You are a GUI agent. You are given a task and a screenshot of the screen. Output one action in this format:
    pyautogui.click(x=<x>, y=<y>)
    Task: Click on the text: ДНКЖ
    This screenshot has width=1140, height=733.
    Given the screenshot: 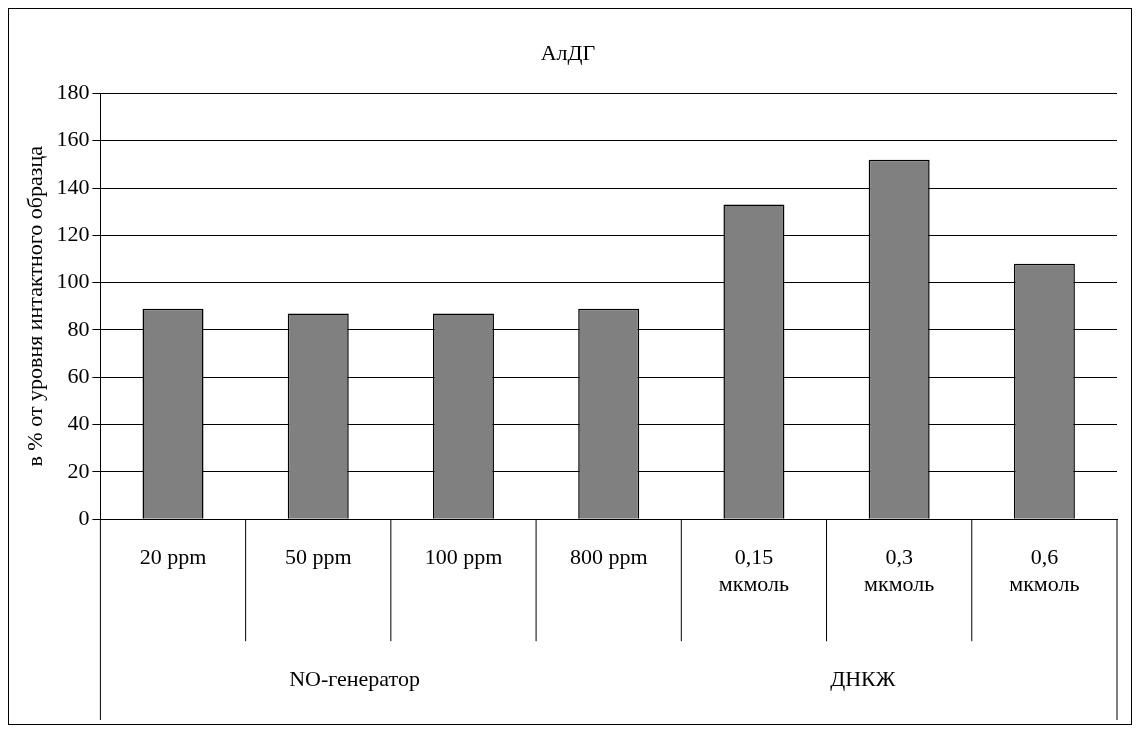 What is the action you would take?
    pyautogui.click(x=863, y=679)
    